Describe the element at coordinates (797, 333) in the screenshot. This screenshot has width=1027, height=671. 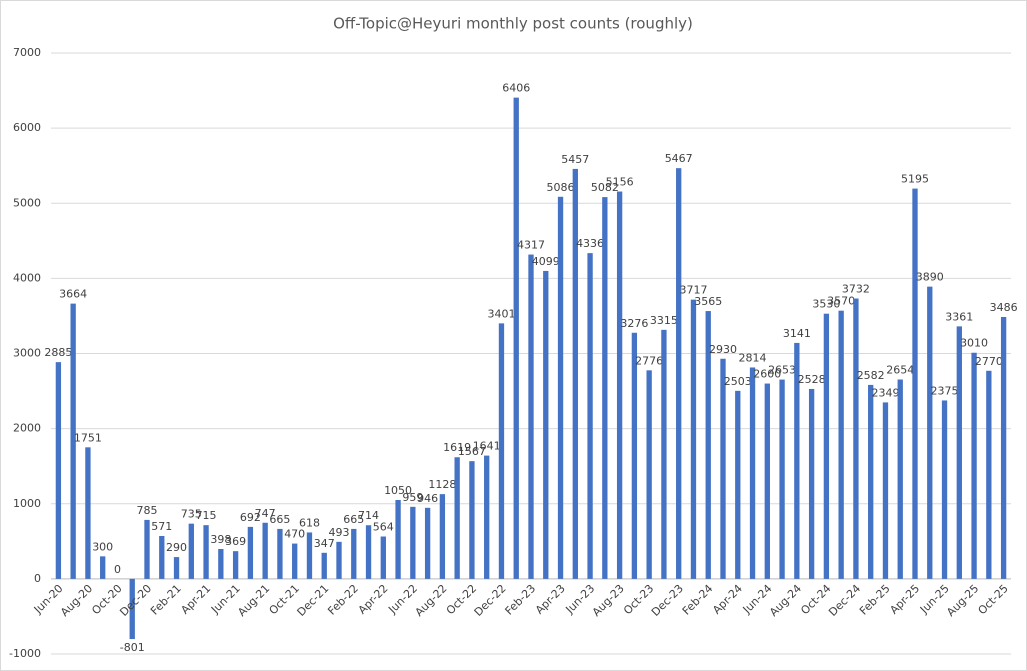
I see `value-label: 3141` at that location.